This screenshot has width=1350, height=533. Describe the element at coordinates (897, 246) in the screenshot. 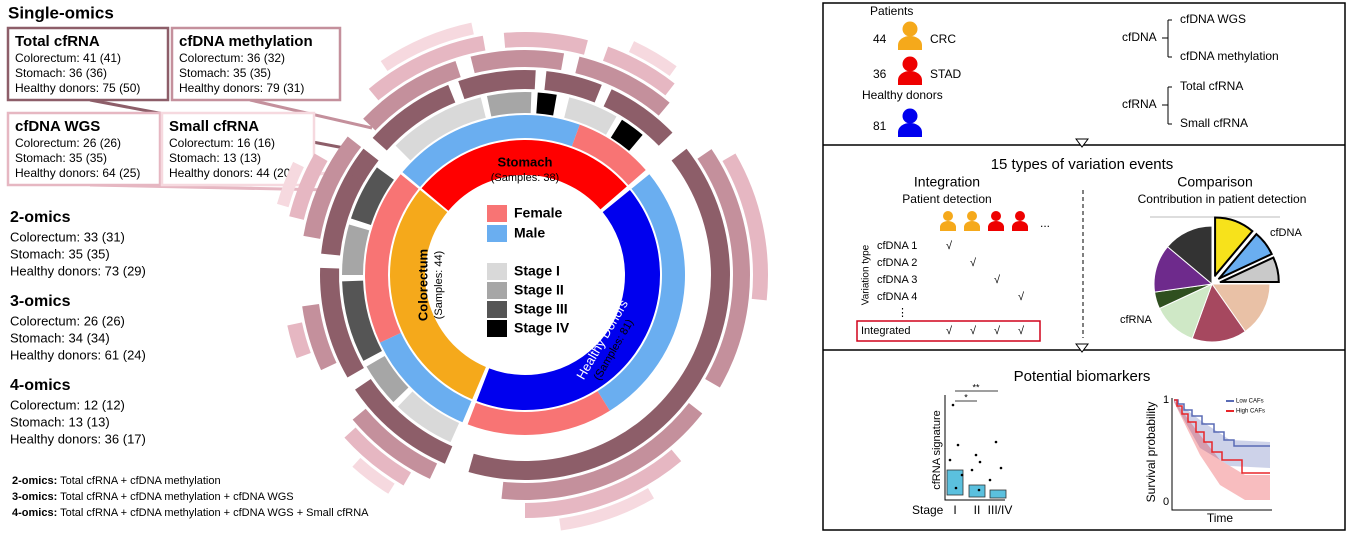

I see `row-label: cfDNA 1` at that location.